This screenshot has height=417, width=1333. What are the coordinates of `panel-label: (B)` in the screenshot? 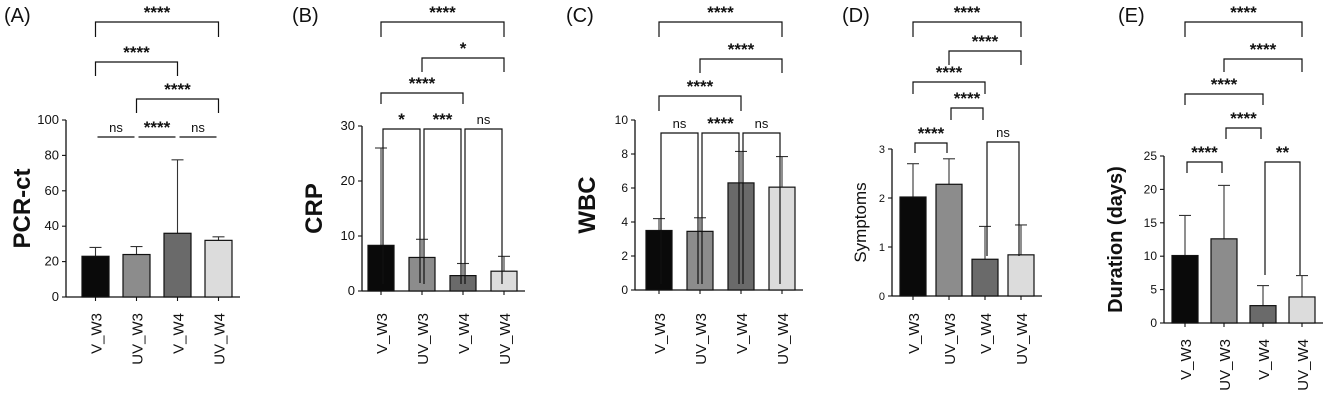 It's located at (305, 16).